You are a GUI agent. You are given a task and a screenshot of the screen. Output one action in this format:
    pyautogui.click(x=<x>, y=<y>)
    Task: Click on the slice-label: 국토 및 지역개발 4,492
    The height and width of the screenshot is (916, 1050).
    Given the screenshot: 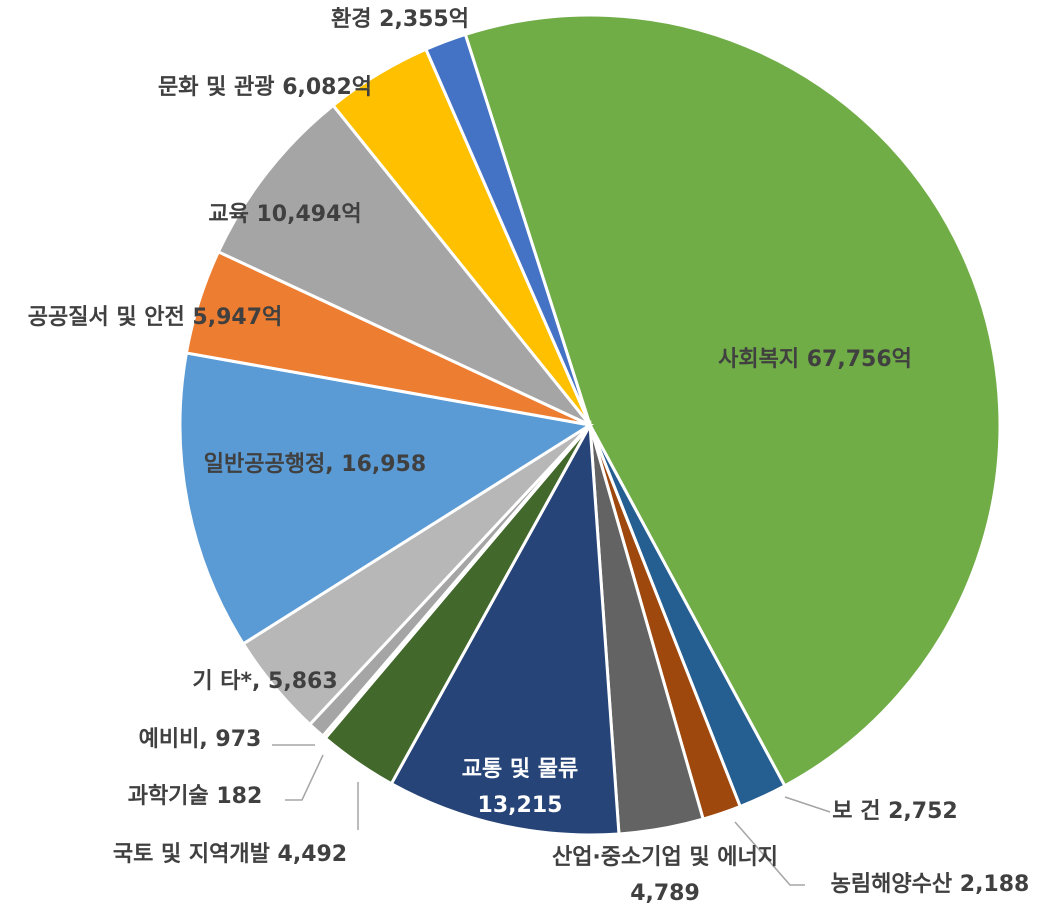 What is the action you would take?
    pyautogui.click(x=230, y=854)
    